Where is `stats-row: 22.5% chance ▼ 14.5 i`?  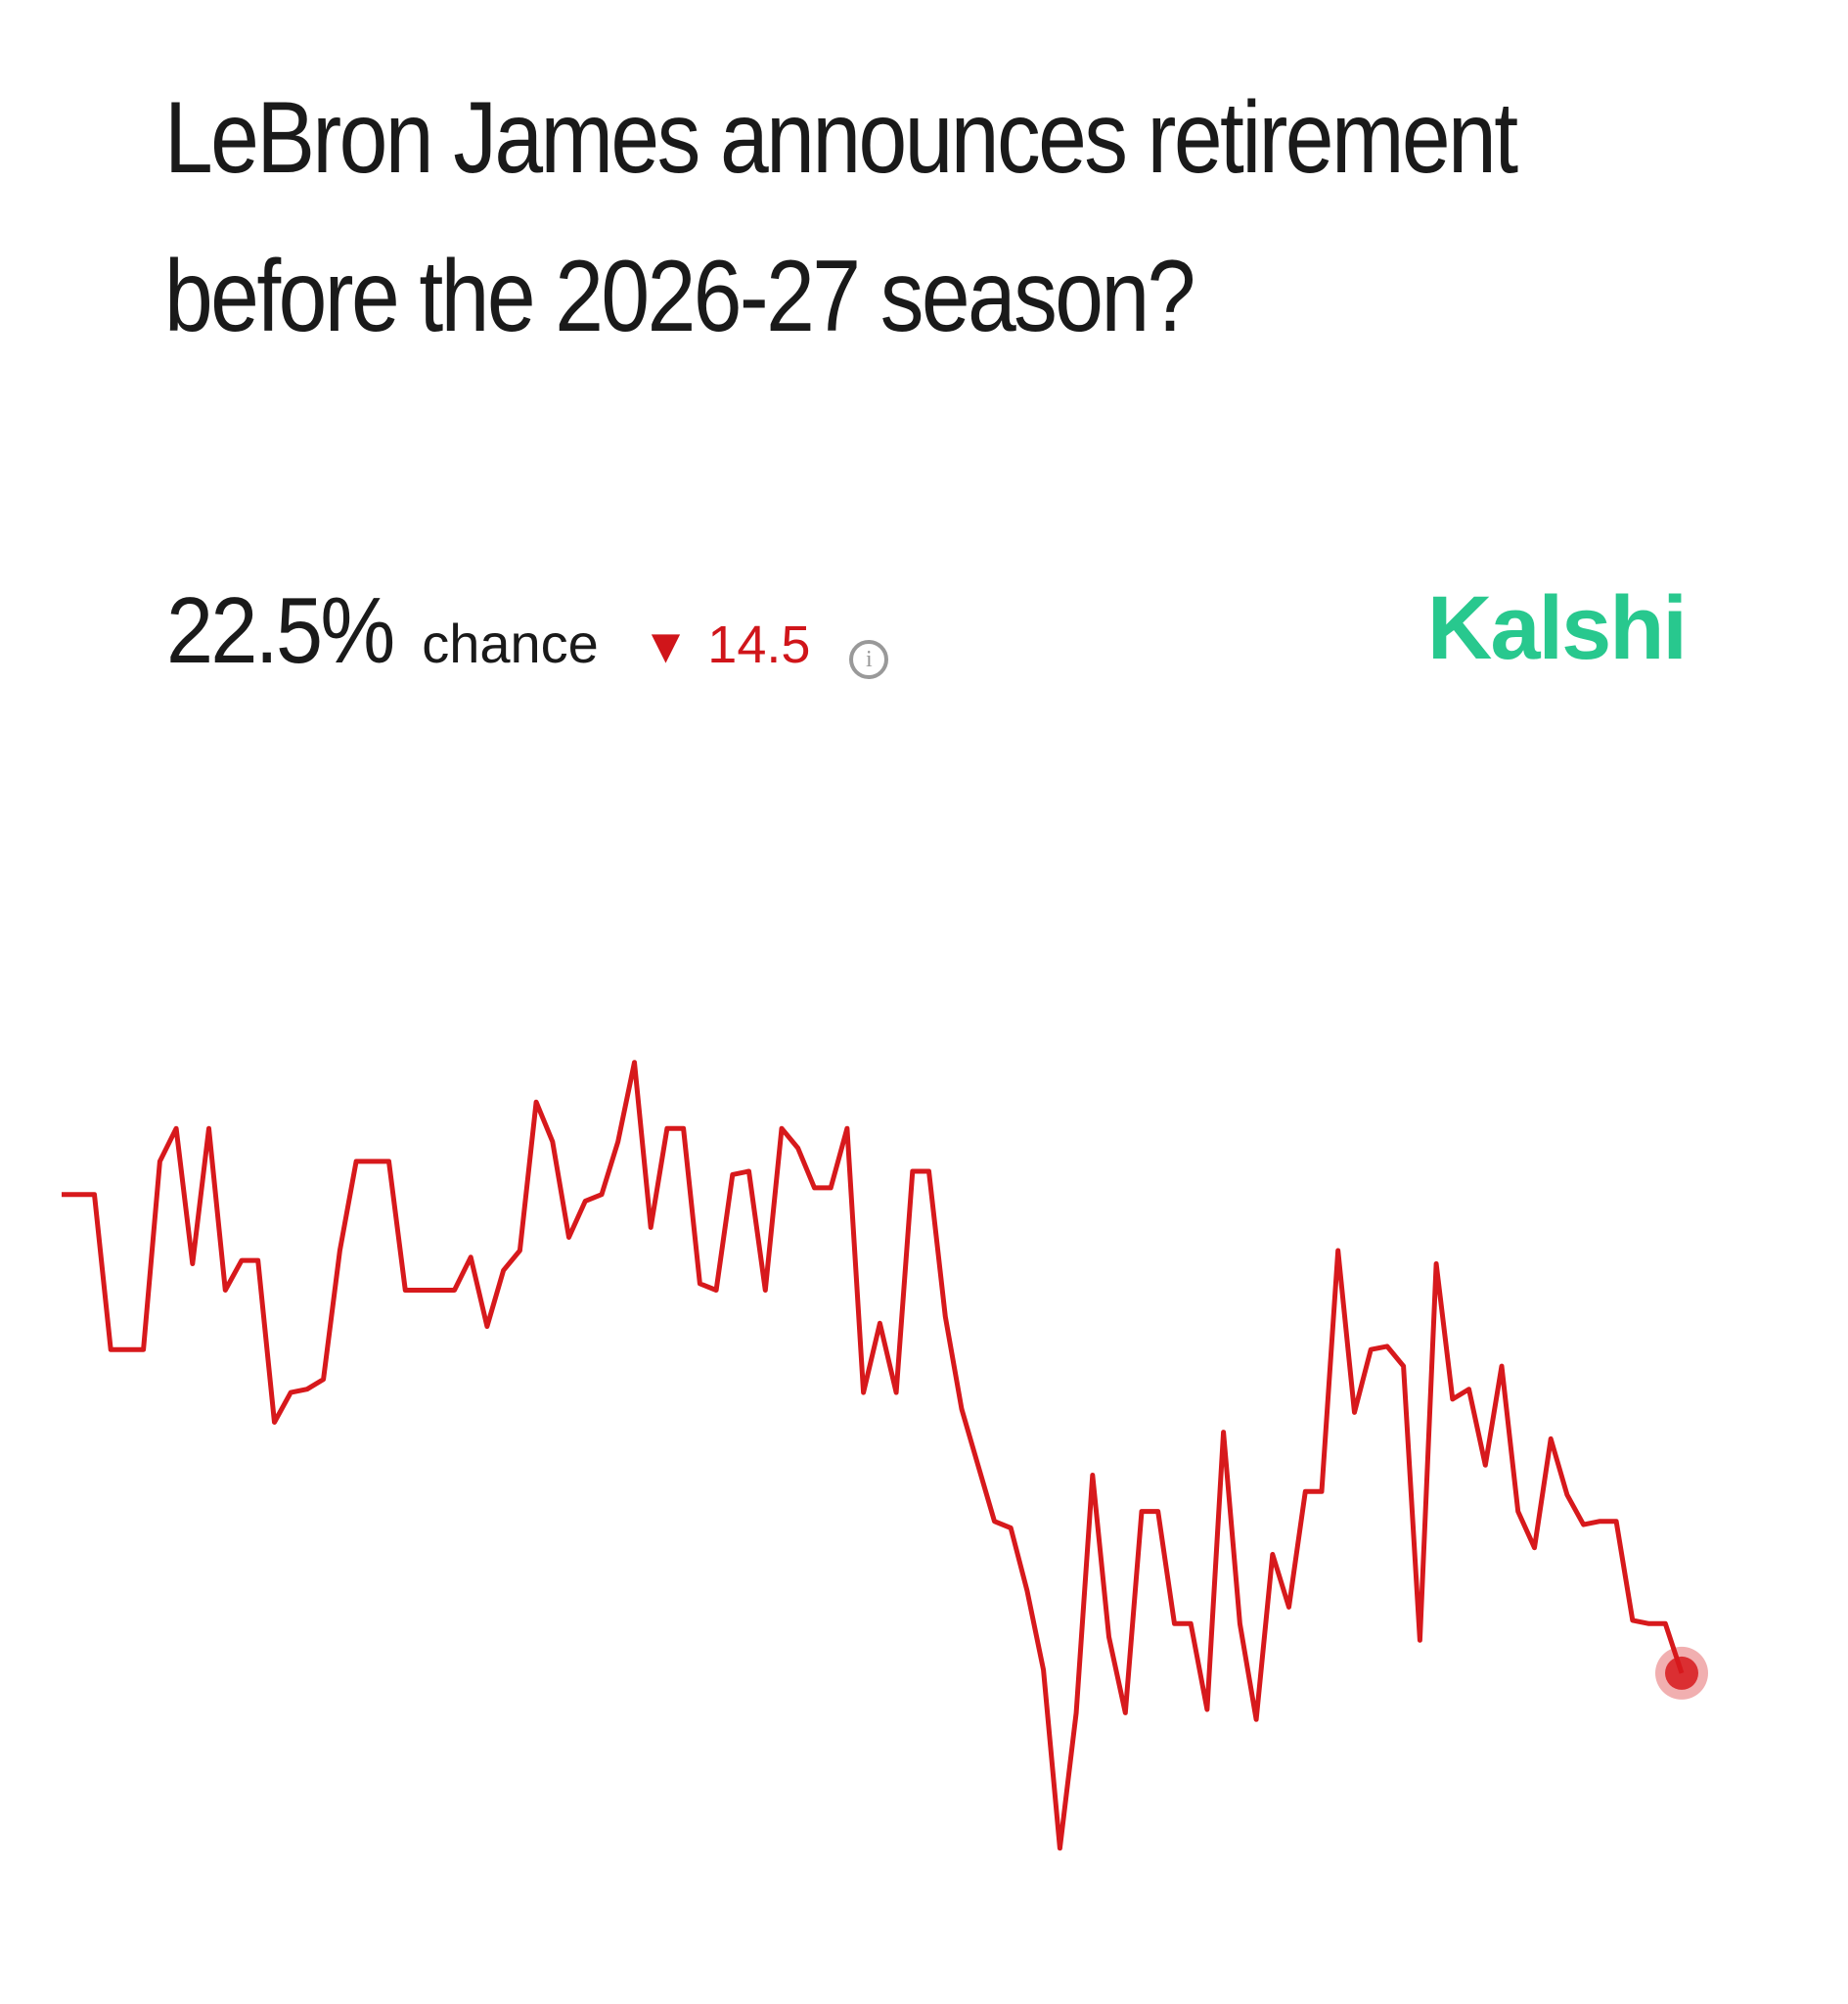
stats-row: 22.5% chance ▼ 14.5 i is located at coordinates (527, 631).